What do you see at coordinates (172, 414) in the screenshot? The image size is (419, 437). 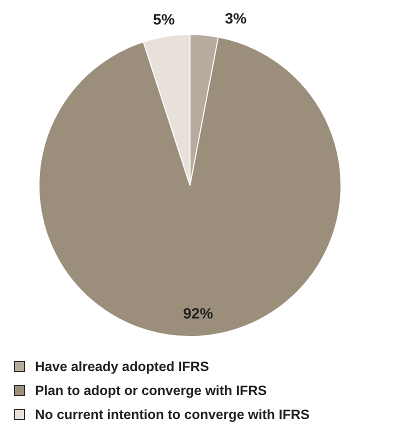 I see `legend-label: No current intention to converge with IFRS` at bounding box center [172, 414].